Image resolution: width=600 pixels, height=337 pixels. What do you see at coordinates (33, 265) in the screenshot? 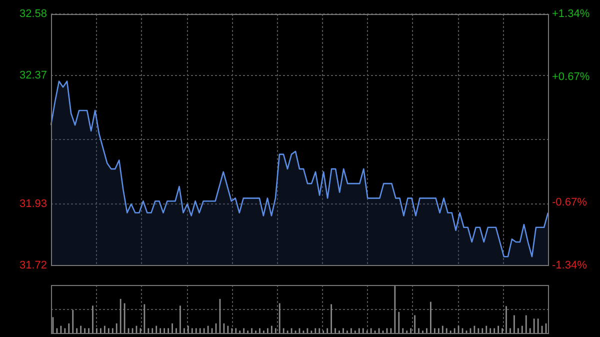
I see `y-tick-label: 31.72` at bounding box center [33, 265].